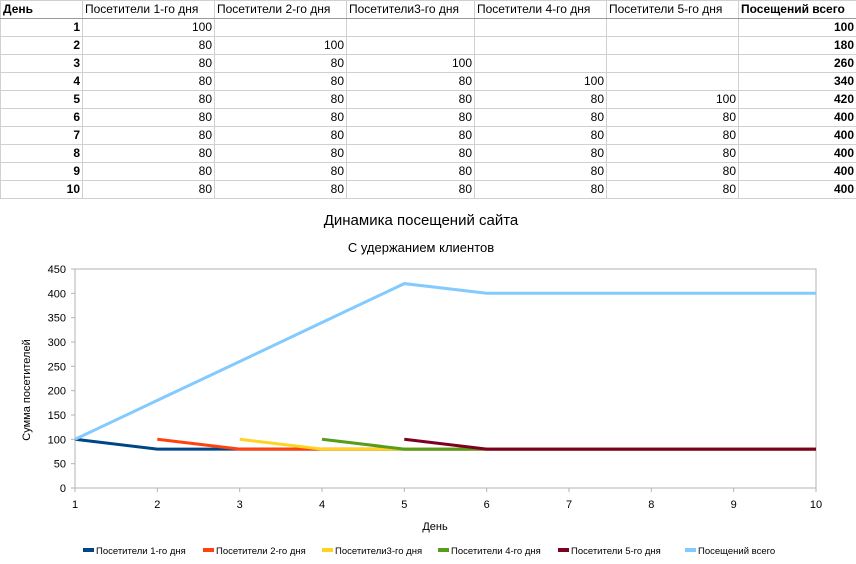  Describe the element at coordinates (57, 392) in the screenshot. I see `y-tick-label: 200` at that location.